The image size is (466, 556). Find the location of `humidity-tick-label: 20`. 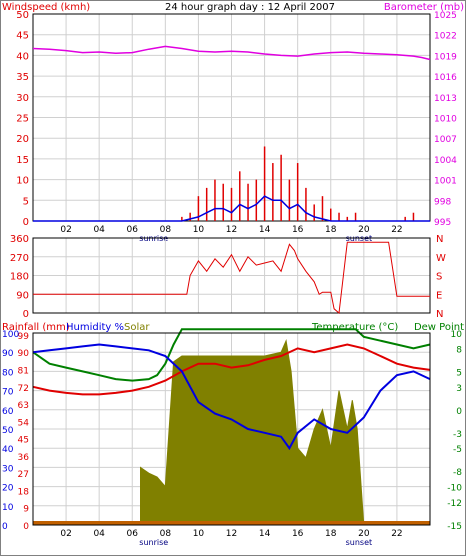

humidity-tick-label: 20 is located at coordinates (8, 489).